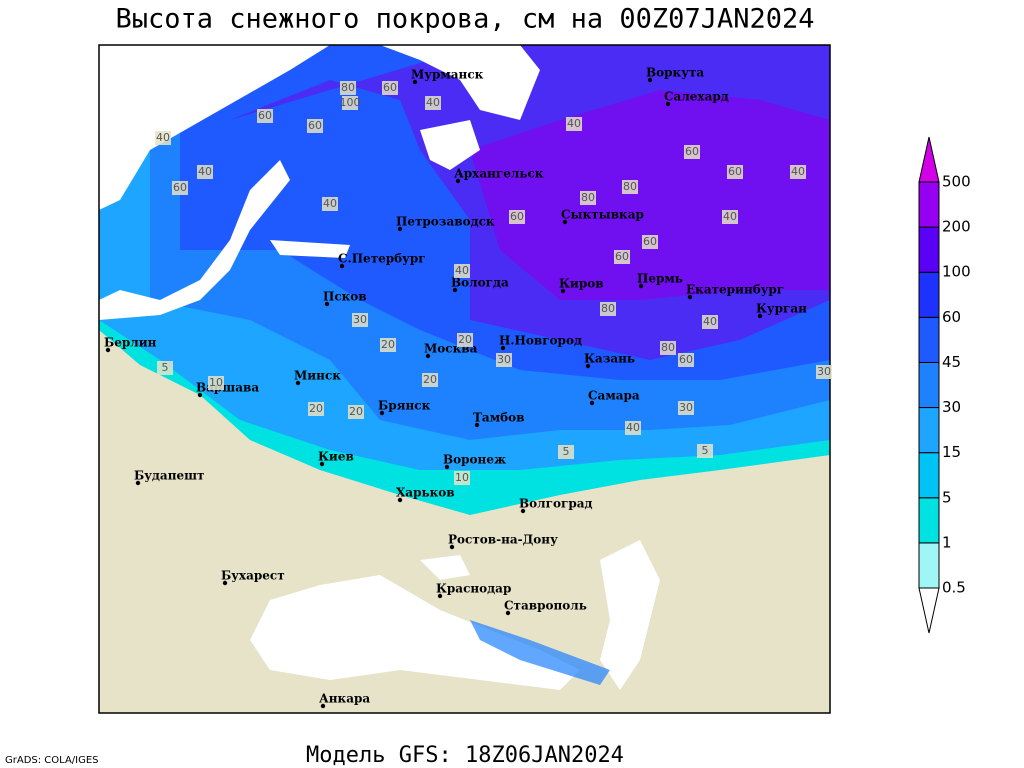 The width and height of the screenshot is (1024, 768). Describe the element at coordinates (499, 174) in the screenshot. I see `city-label: Архангельск` at that location.